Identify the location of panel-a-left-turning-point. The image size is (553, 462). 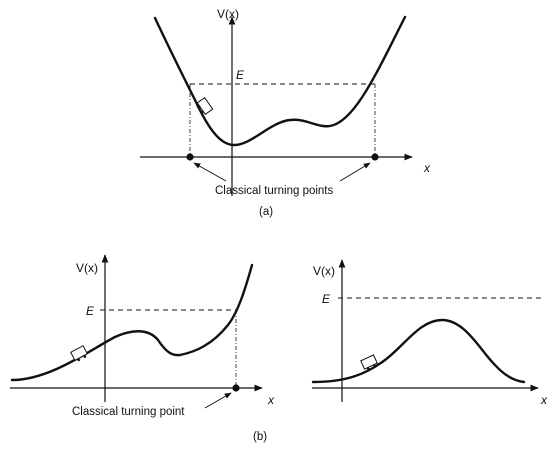
(190, 157).